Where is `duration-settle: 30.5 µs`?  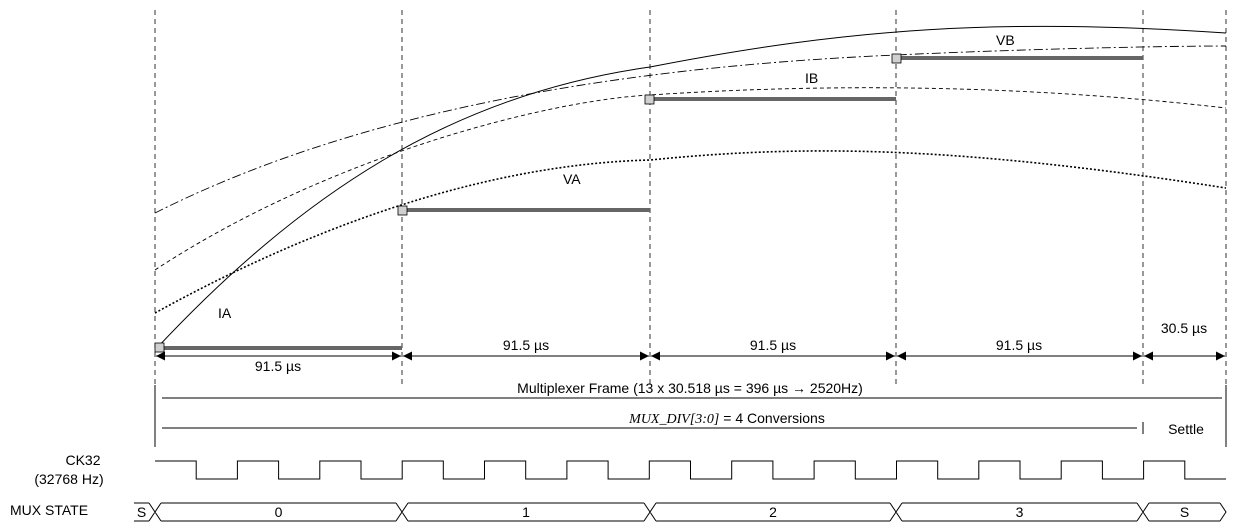
duration-settle: 30.5 µs is located at coordinates (1184, 328).